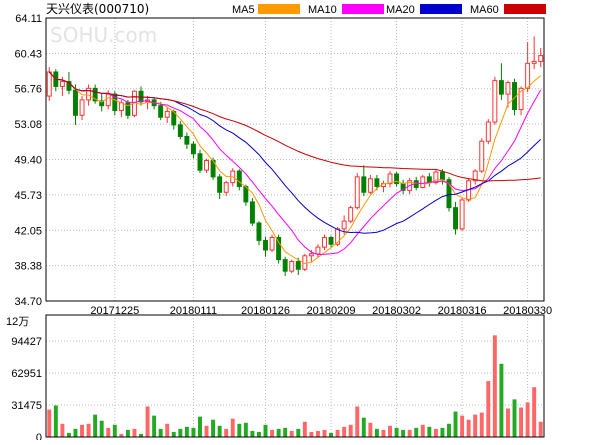 The width and height of the screenshot is (600, 445). I want to click on price-tick-label: 45.73, so click(28, 196).